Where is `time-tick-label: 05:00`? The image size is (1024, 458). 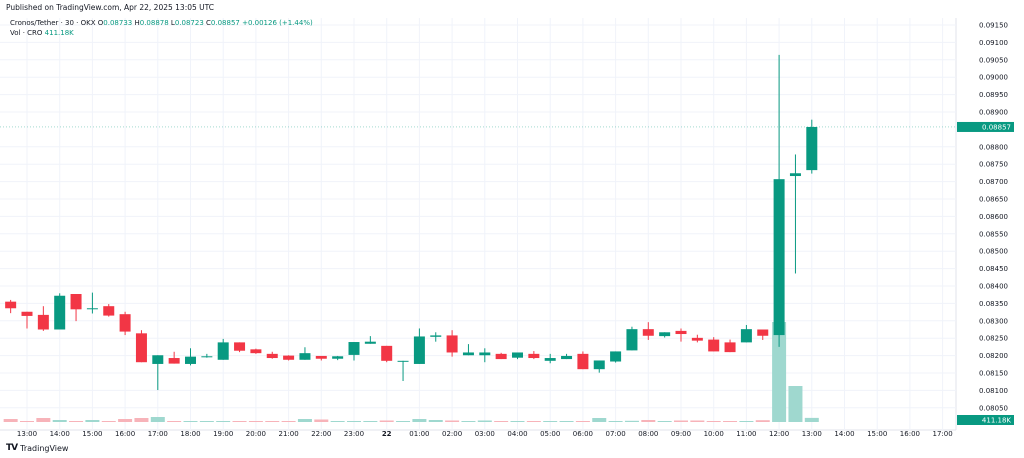
time-tick-label: 05:00 is located at coordinates (550, 434).